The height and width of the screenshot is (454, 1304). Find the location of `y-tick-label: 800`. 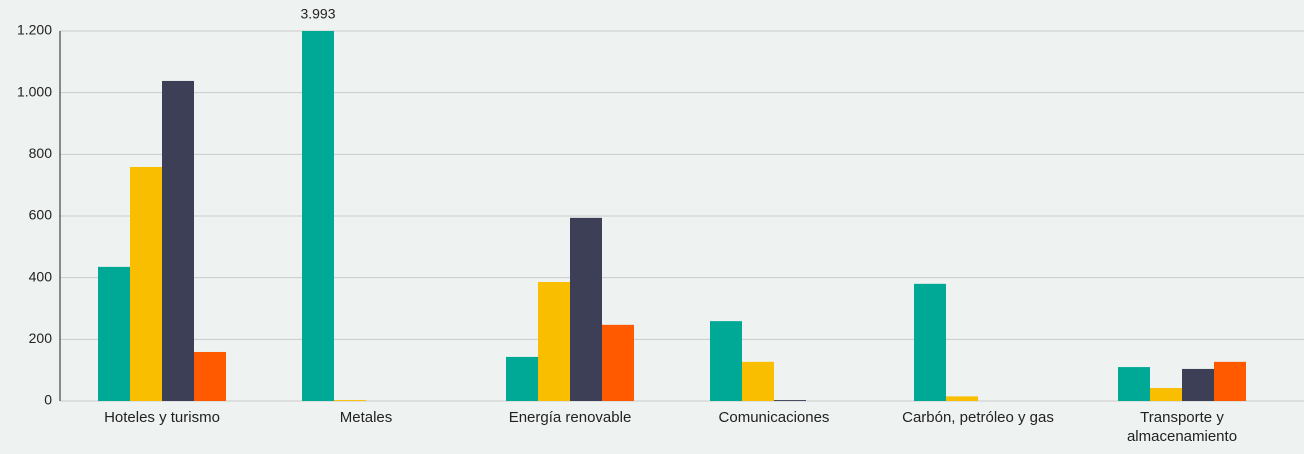

y-tick-label: 800 is located at coordinates (41, 153).